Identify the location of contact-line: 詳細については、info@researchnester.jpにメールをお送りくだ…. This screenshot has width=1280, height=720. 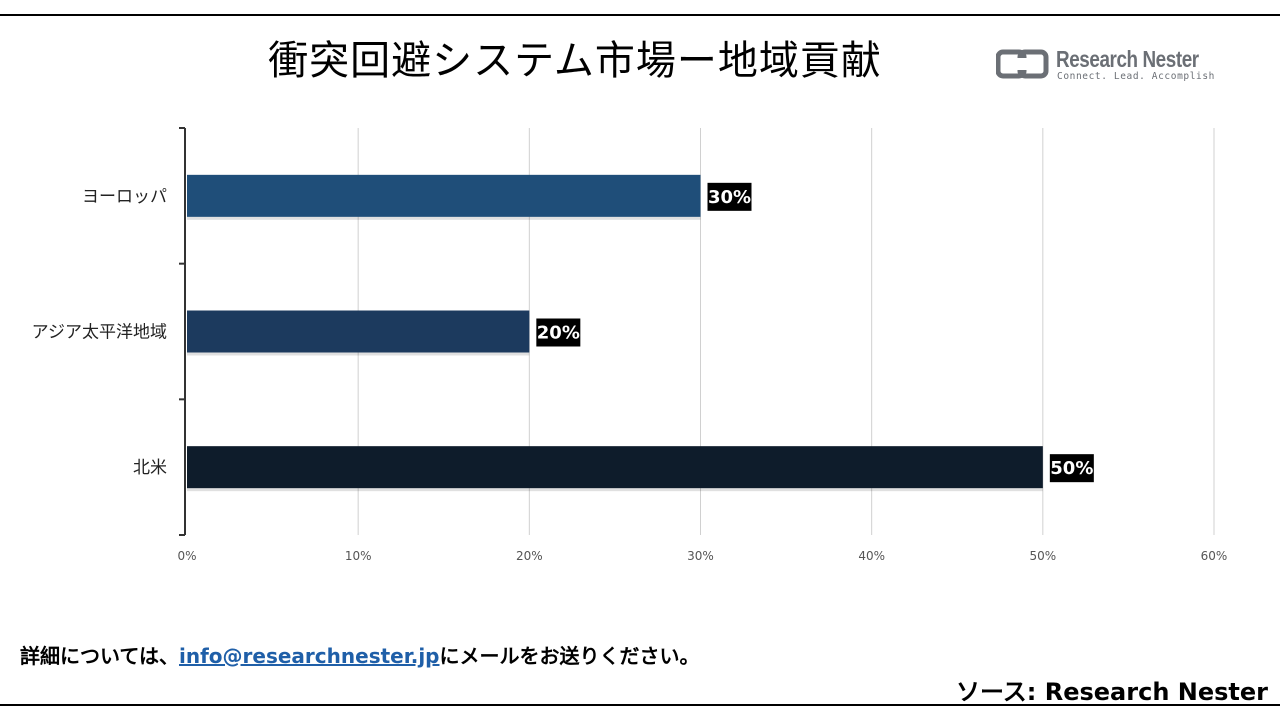
(360, 654).